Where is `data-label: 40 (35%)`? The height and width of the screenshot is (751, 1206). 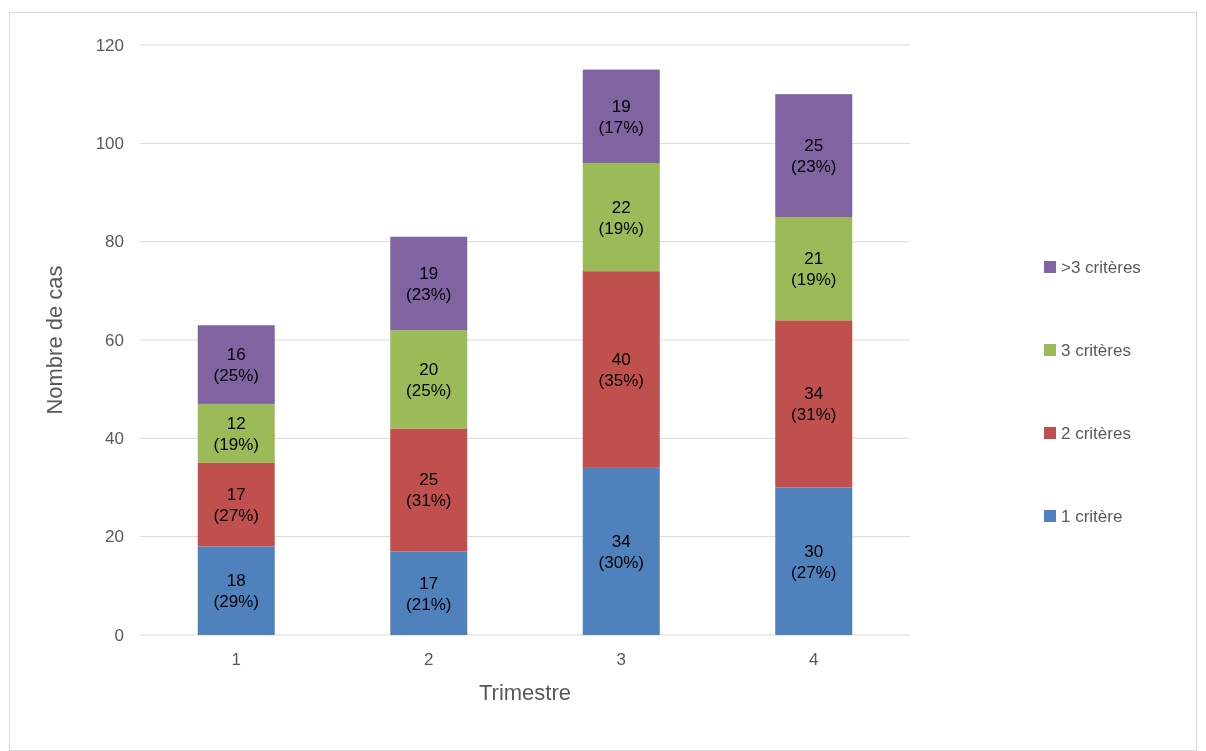
data-label: 40 (35%) is located at coordinates (621, 369).